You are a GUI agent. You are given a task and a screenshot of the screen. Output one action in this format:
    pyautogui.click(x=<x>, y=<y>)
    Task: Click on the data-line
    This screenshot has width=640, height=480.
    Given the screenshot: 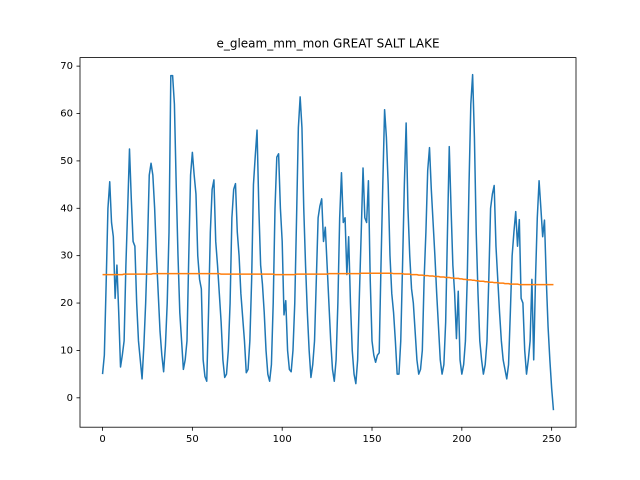 What is the action you would take?
    pyautogui.click(x=328, y=279)
    